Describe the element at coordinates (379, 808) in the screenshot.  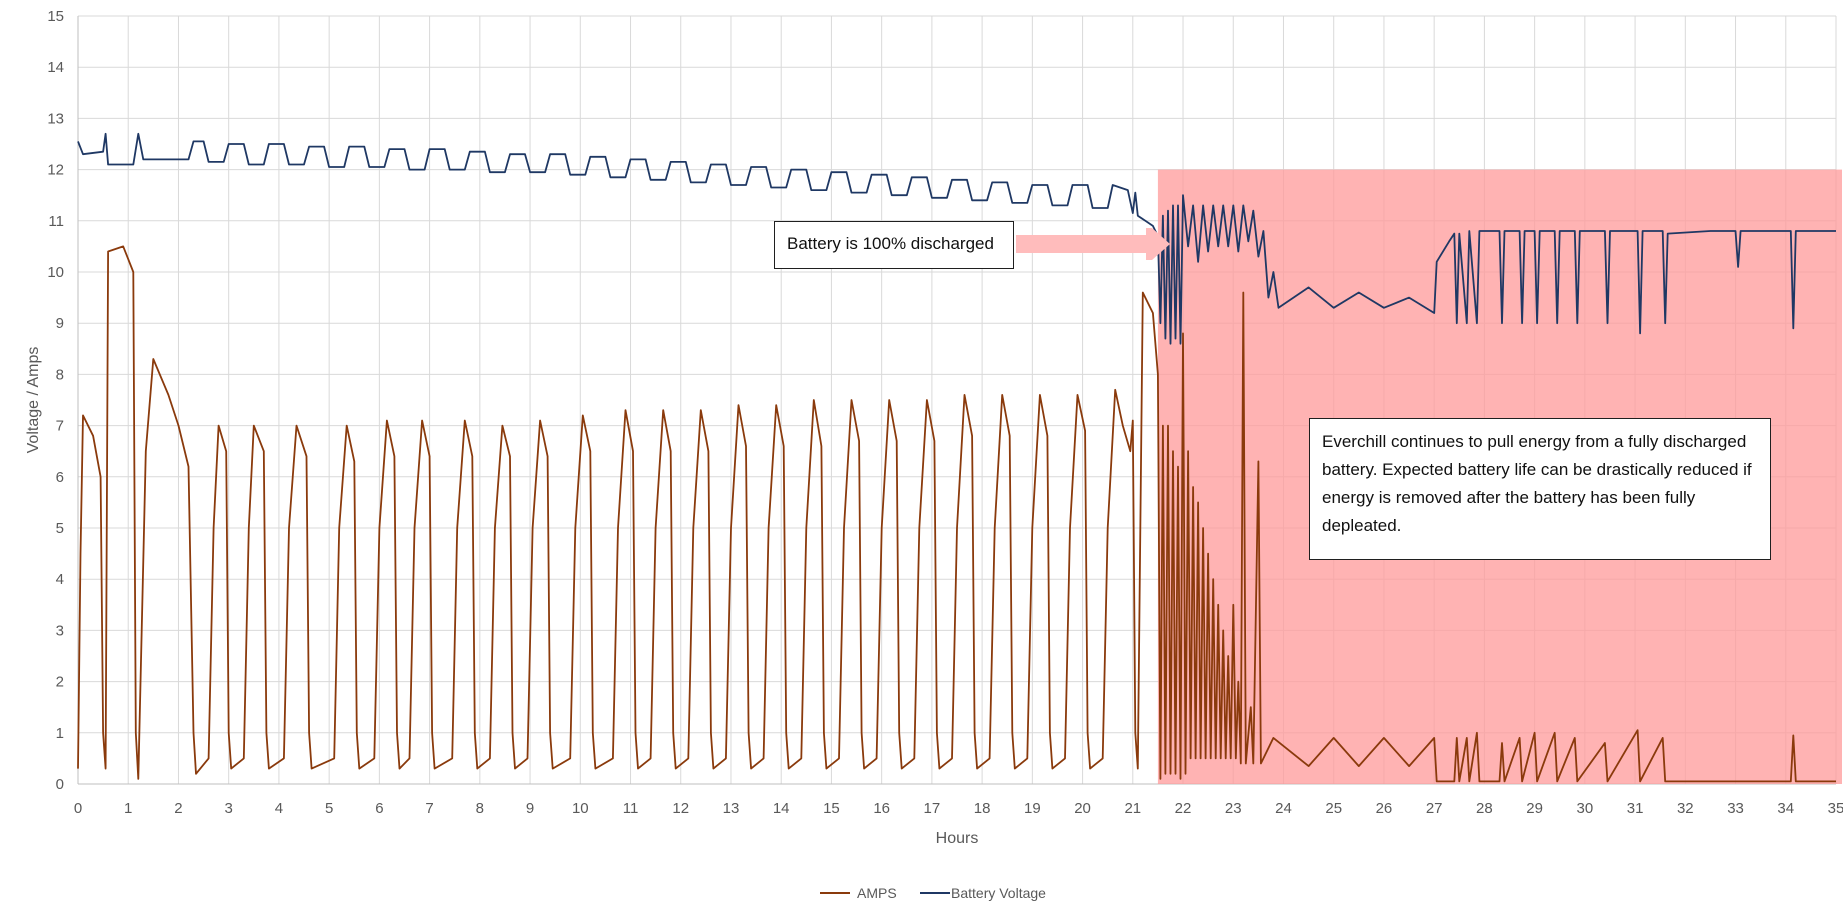
I see `x-tick-label: 6` at that location.